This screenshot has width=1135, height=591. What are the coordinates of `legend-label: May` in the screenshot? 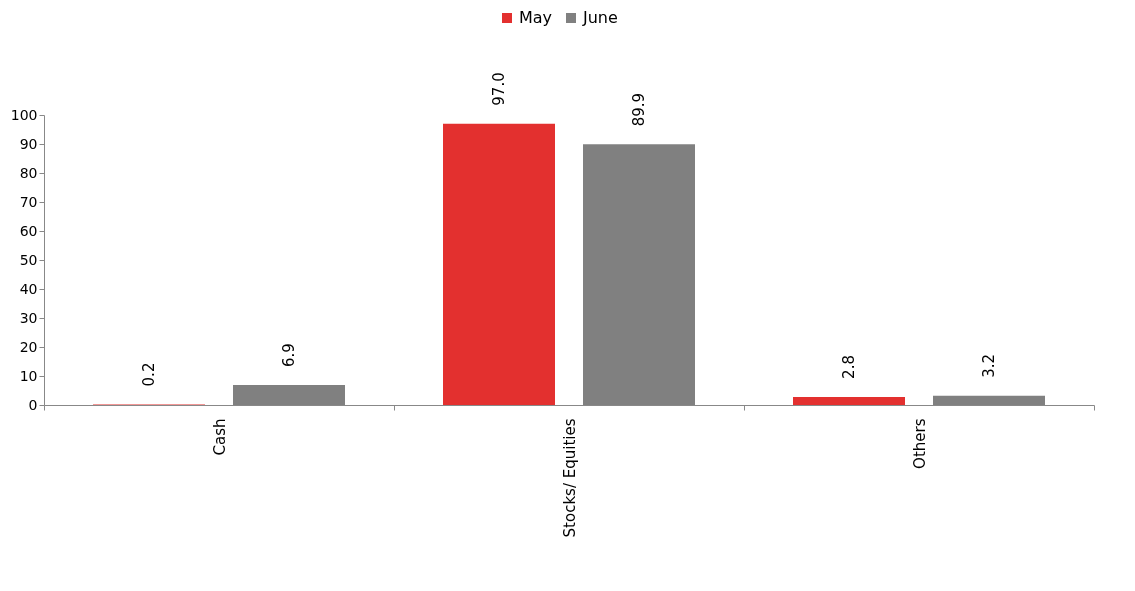 It's located at (536, 17).